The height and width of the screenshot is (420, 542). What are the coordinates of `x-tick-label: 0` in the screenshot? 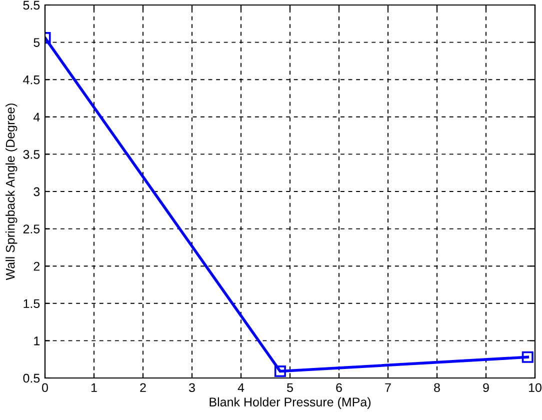 It's located at (45, 387).